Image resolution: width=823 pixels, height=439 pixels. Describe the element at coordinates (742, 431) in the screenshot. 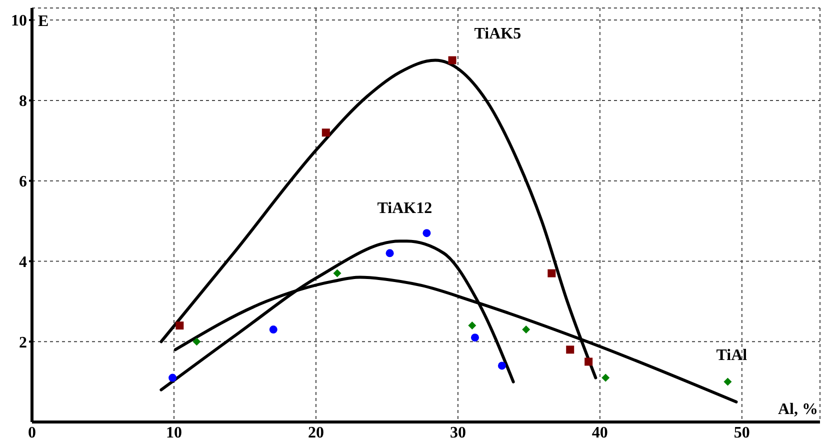

I see `x-tick-label: 50` at that location.